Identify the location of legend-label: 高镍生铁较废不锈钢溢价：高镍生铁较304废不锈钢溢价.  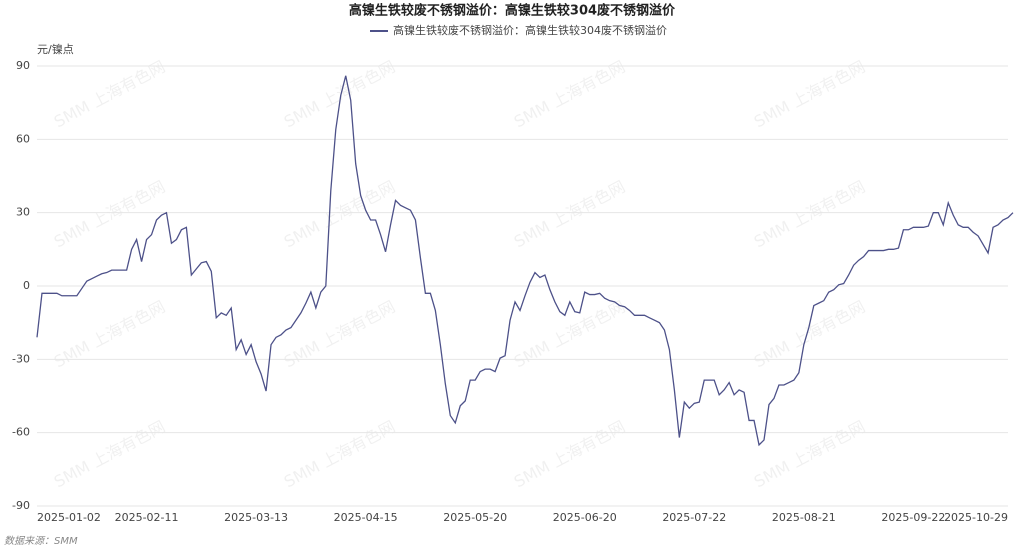
(530, 30).